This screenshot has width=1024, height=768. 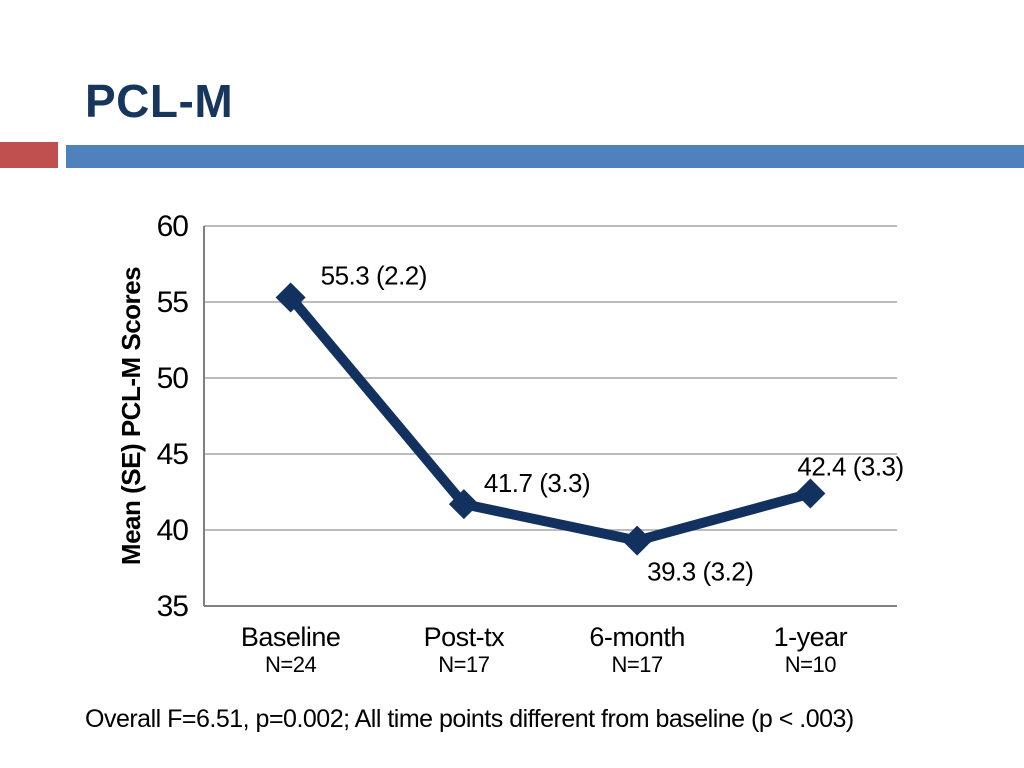 I want to click on data-point-label: 39.3 (3.2), so click(x=700, y=572).